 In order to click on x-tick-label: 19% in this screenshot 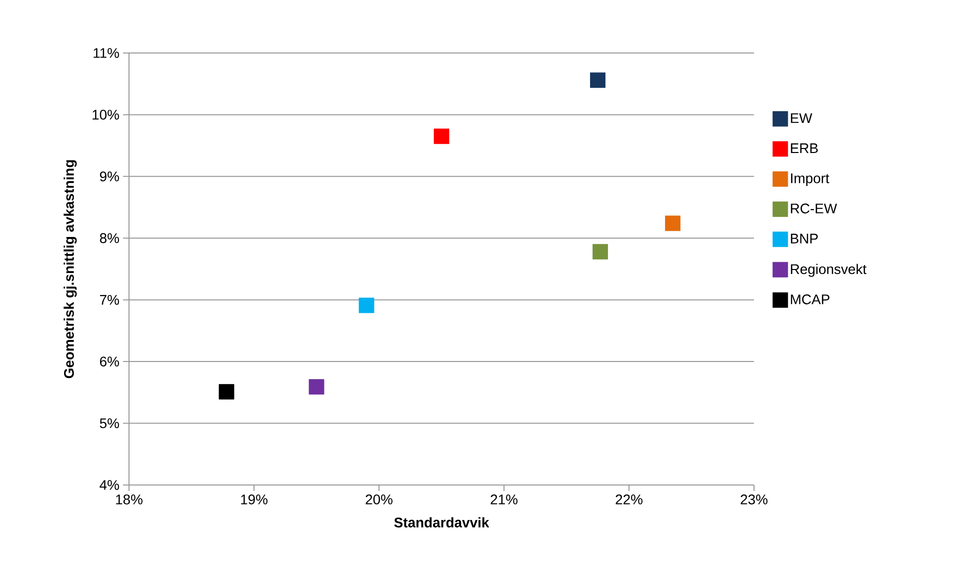, I will do `click(254, 499)`.